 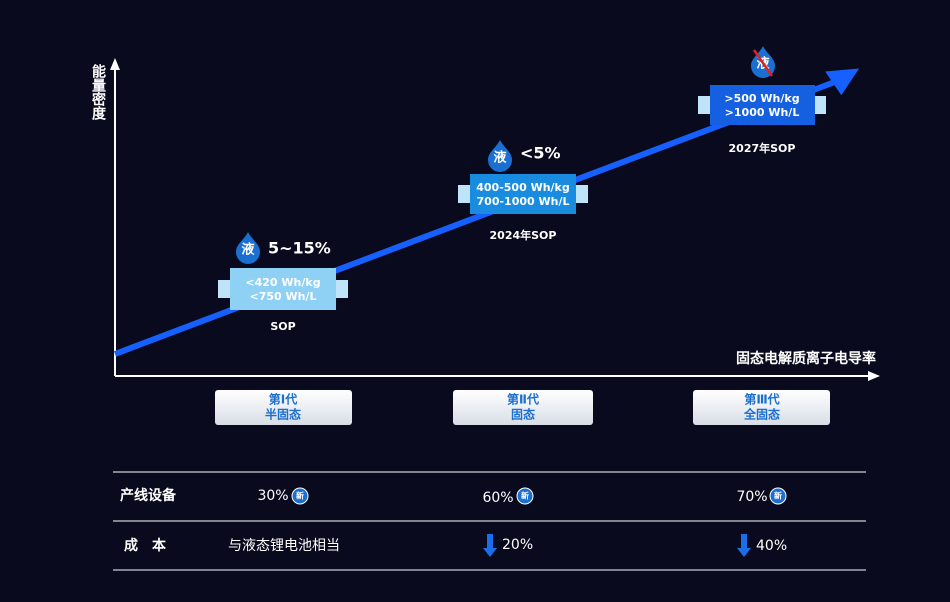 What do you see at coordinates (148, 495) in the screenshot?
I see `row-label: 产线设备` at bounding box center [148, 495].